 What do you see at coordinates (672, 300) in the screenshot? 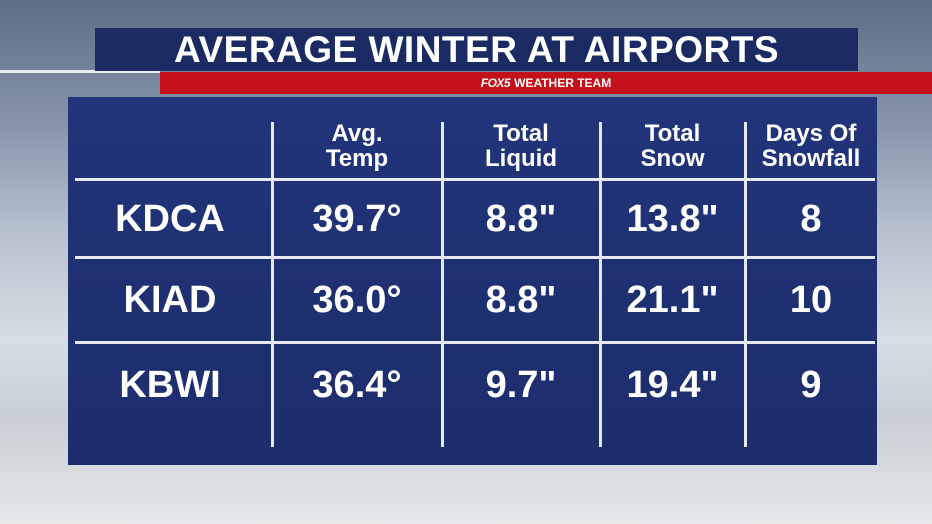
I see `table-cell: 21.1"` at bounding box center [672, 300].